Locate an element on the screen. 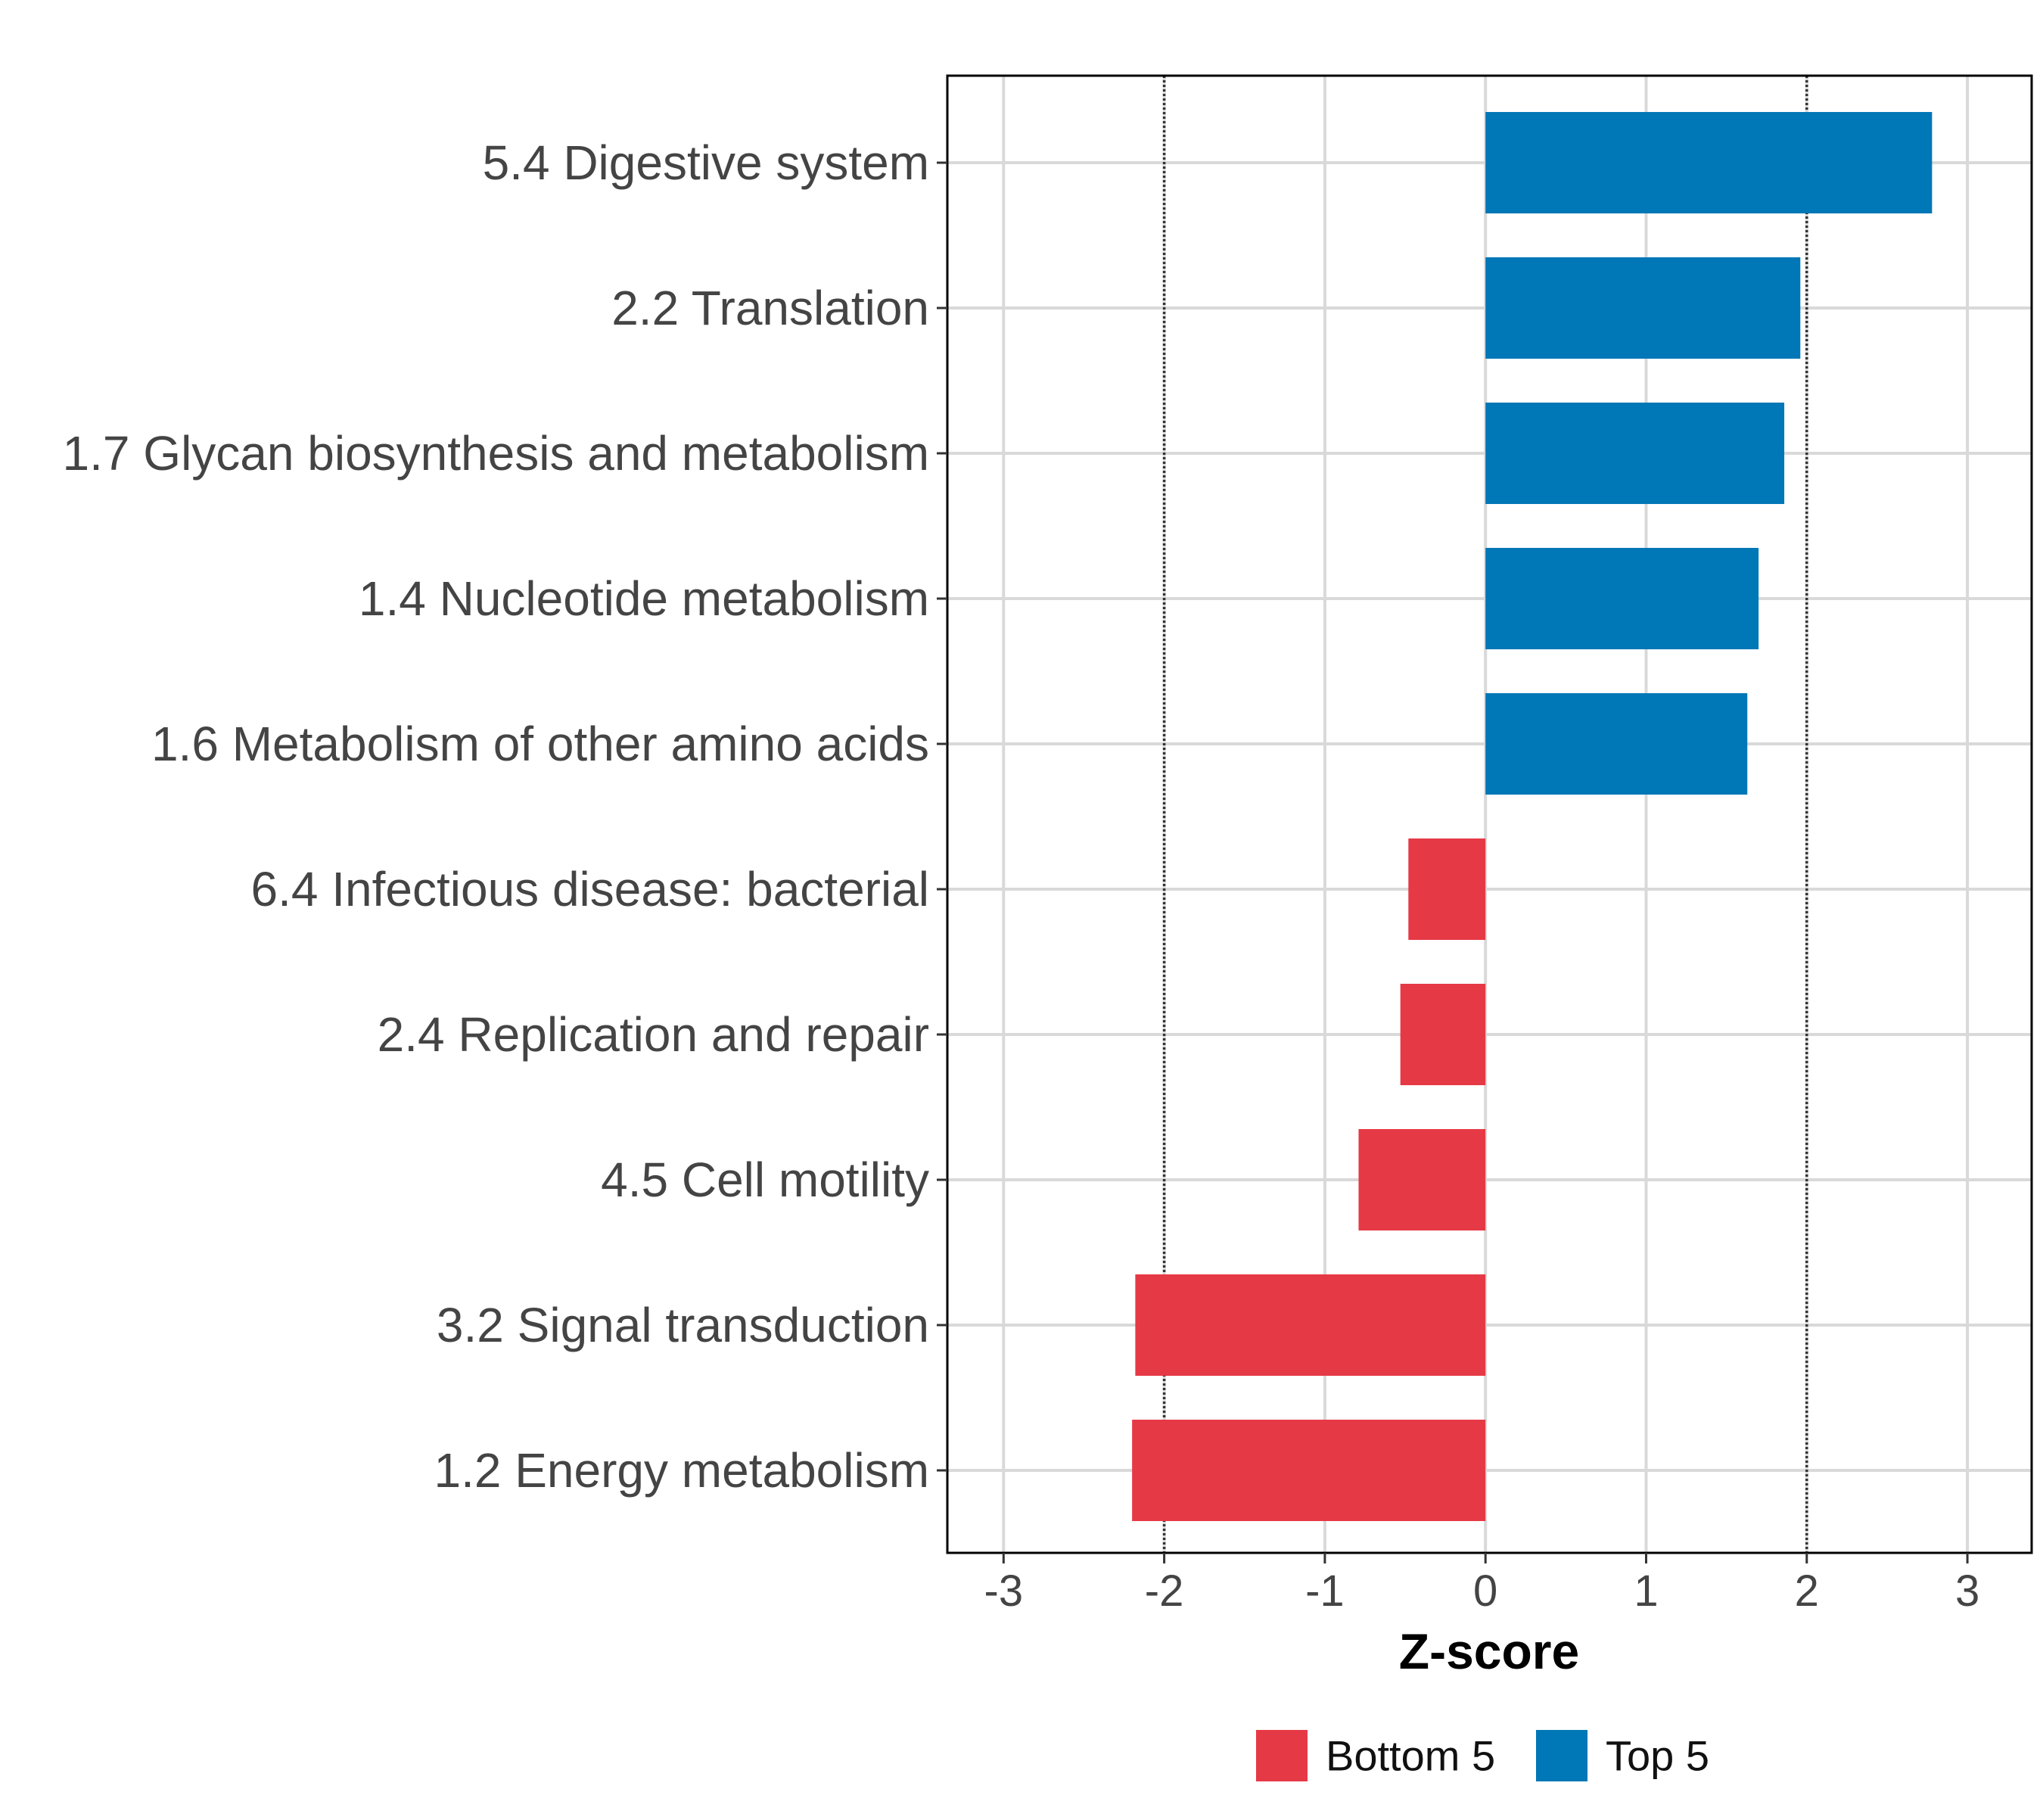 The height and width of the screenshot is (1820, 2043). legend: Bottom 5 Top 5 is located at coordinates (1483, 1755).